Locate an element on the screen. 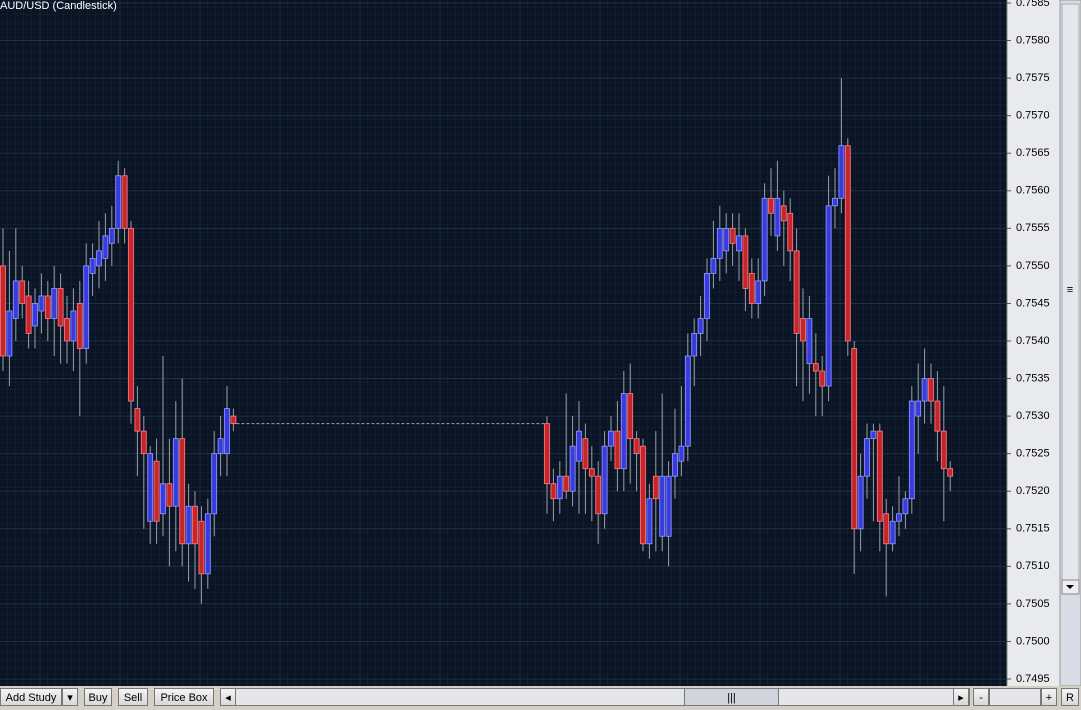 Image resolution: width=1081 pixels, height=710 pixels. y-tick-label: 0.7520 is located at coordinates (1033, 491).